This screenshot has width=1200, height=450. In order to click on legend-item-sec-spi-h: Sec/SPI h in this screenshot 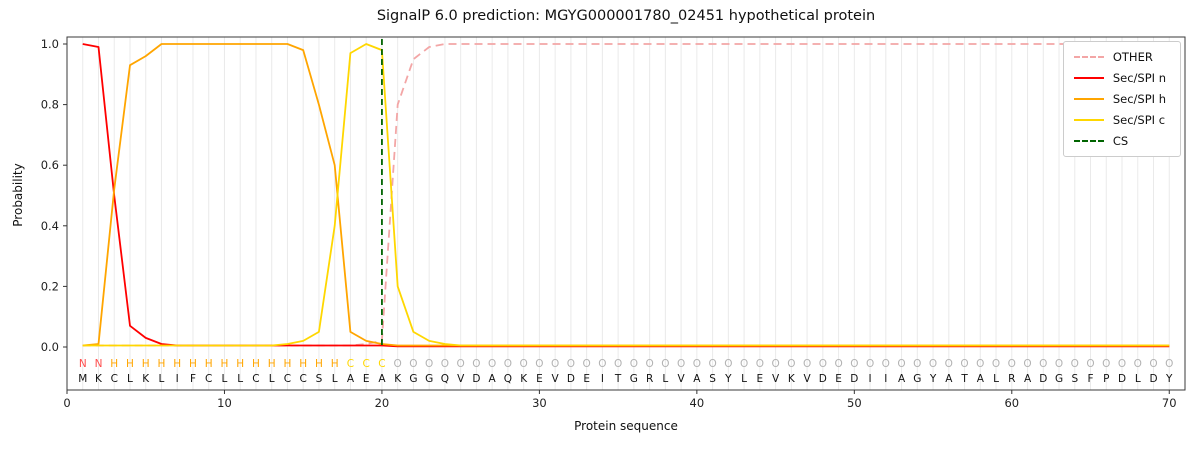, I will do `click(1119, 99)`.